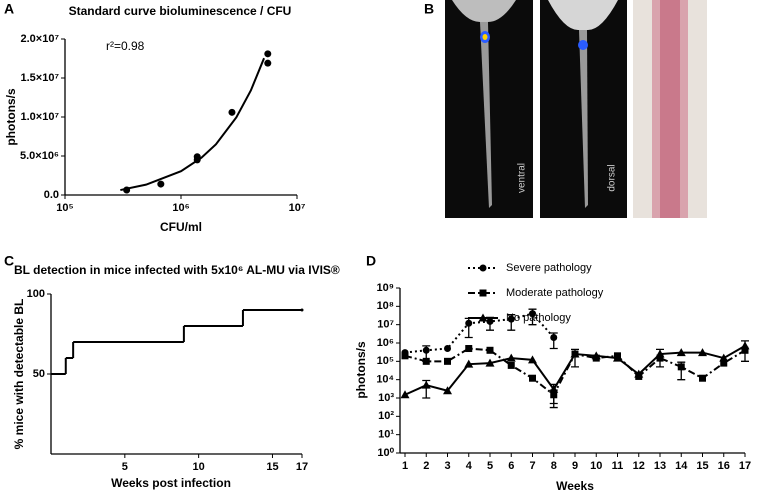  I want to click on y-tick-label: 2.0×10⁷, so click(40, 39).